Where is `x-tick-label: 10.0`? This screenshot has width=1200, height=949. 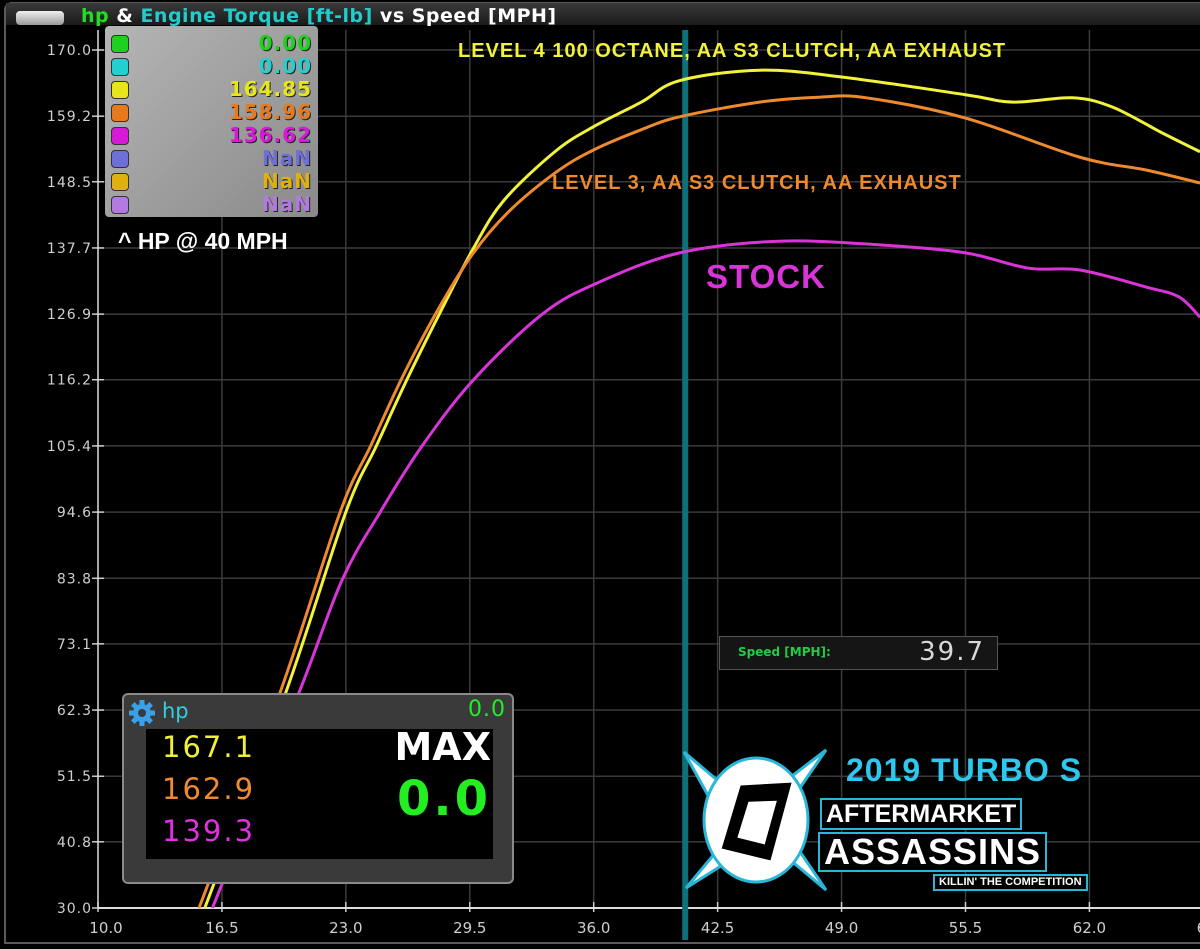 x-tick-label: 10.0 is located at coordinates (105, 928).